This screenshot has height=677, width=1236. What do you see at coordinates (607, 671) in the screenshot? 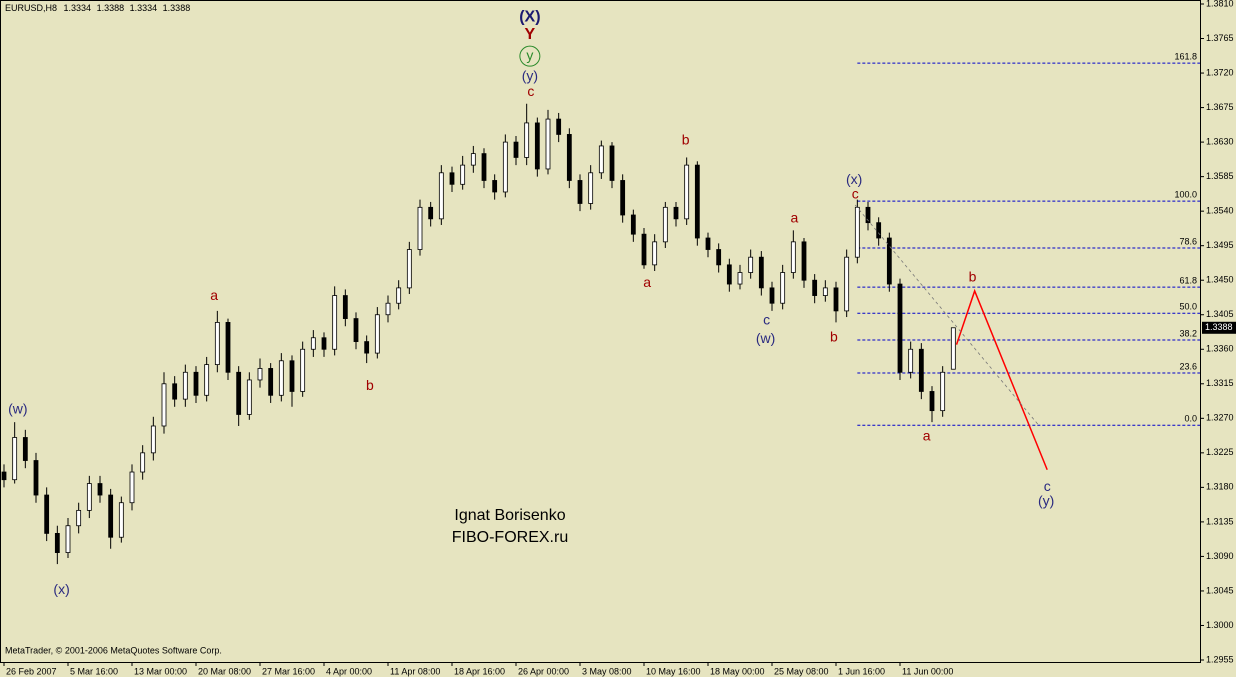
I see `x-tick-label: 3 May 08:00` at bounding box center [607, 671].